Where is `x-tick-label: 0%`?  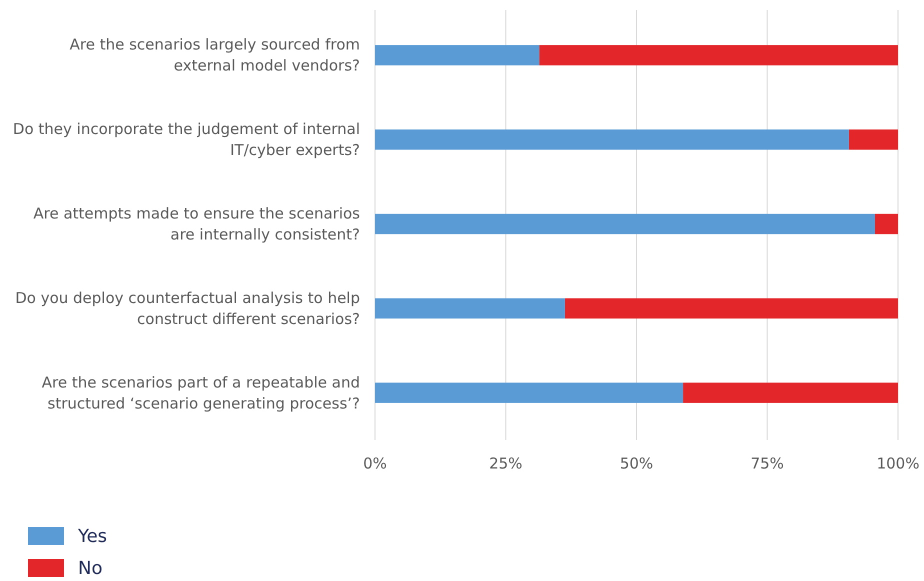
x-tick-label: 0% is located at coordinates (375, 463).